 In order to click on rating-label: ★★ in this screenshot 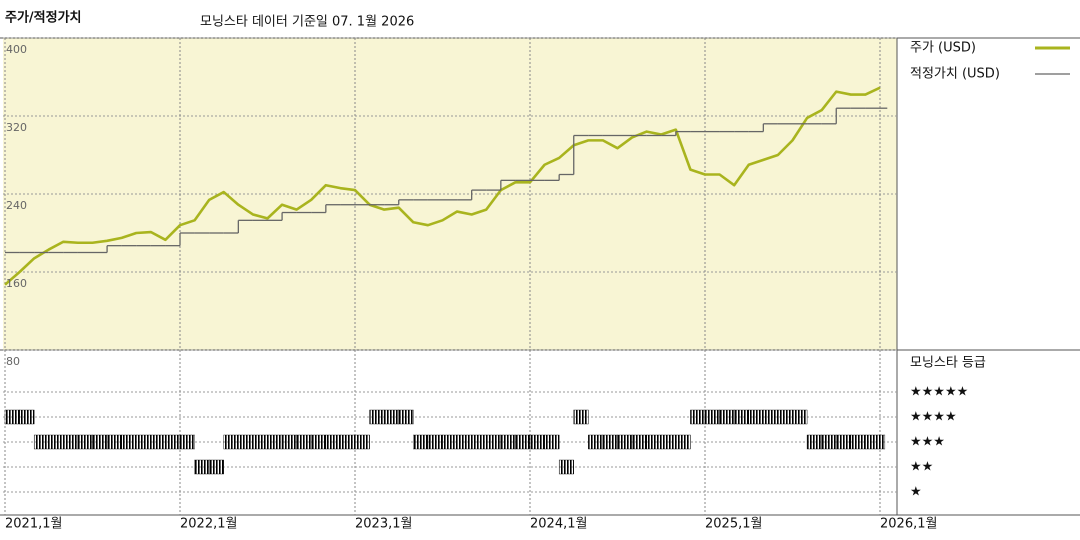, I will do `click(921, 467)`.